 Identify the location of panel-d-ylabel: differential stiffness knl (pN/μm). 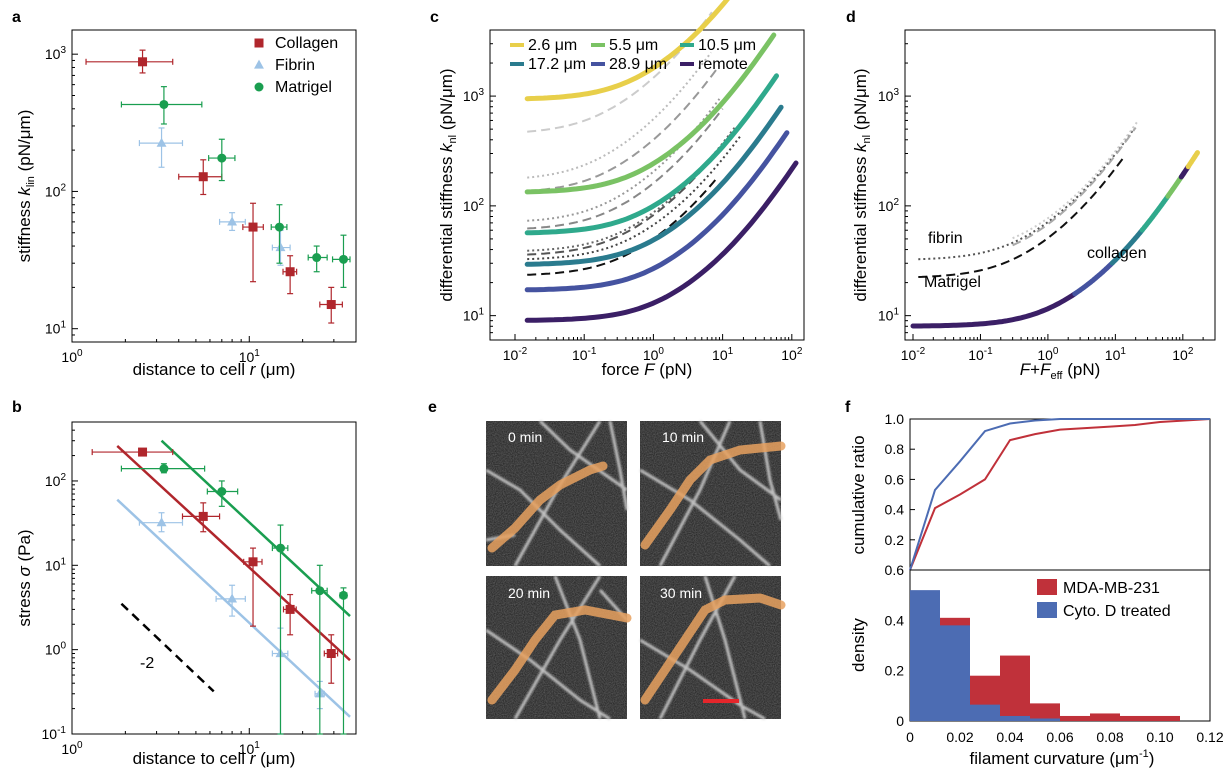
(862, 184).